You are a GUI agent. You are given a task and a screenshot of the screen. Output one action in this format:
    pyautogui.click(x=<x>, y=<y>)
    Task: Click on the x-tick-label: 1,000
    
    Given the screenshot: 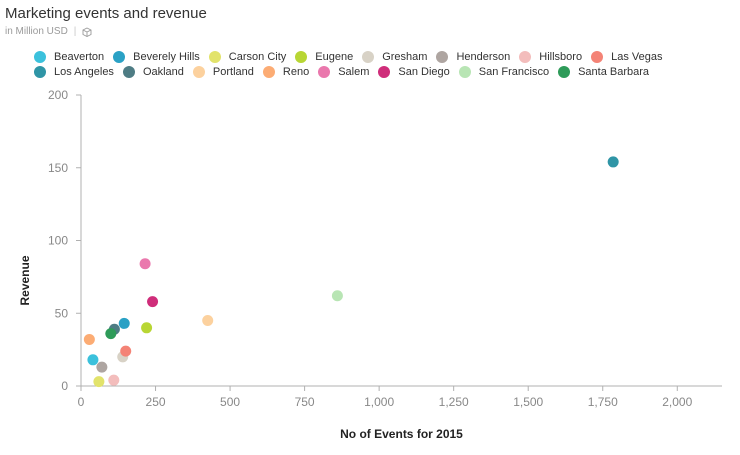 What is the action you would take?
    pyautogui.click(x=379, y=402)
    